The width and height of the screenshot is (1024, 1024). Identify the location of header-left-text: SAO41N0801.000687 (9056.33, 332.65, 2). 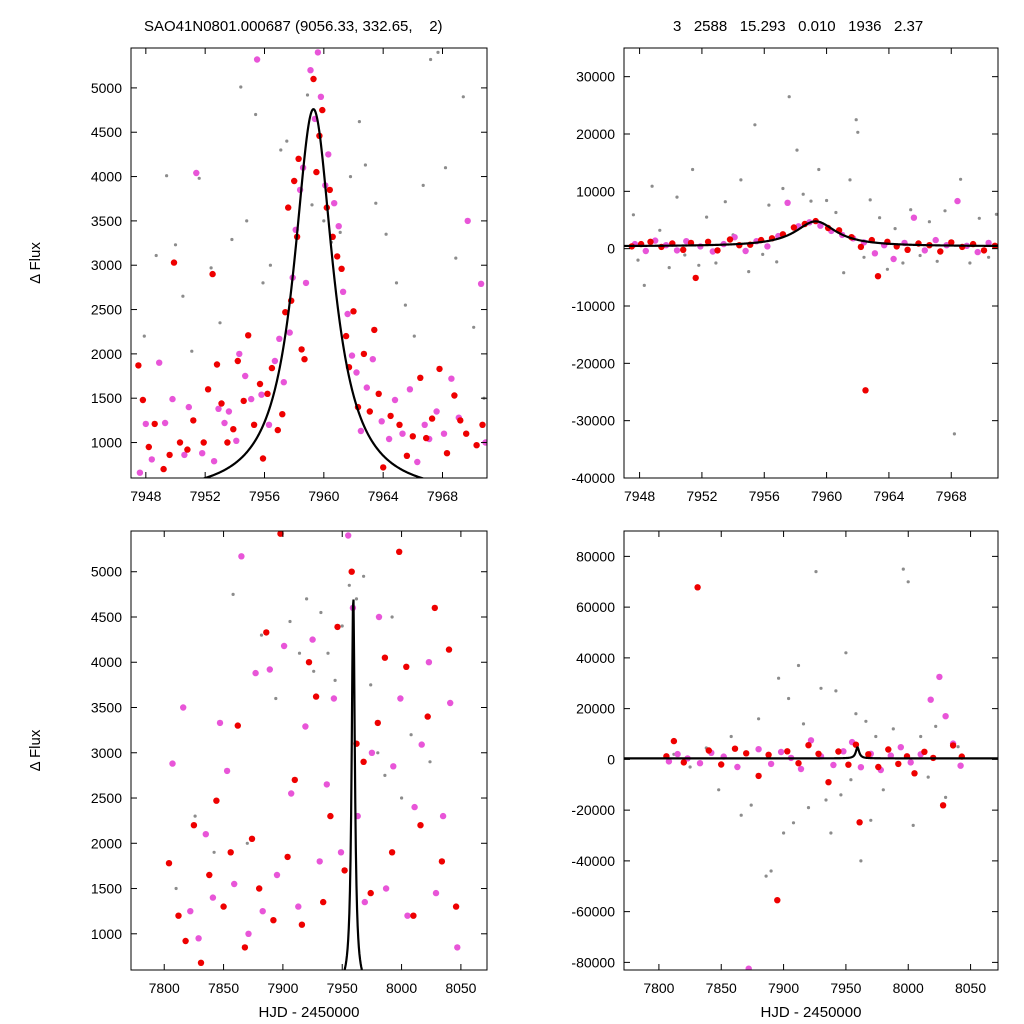
(293, 26).